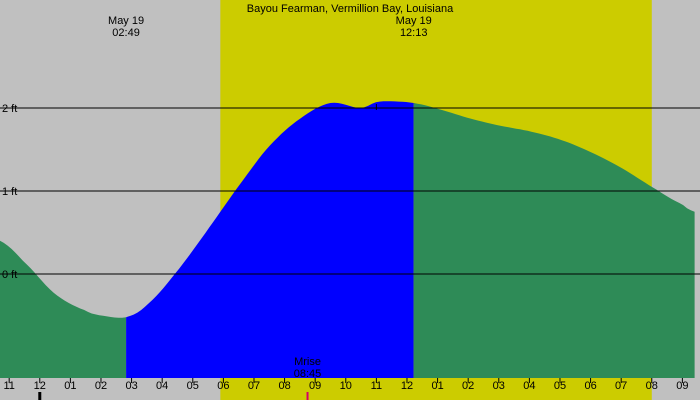  Describe the element at coordinates (9, 192) in the screenshot. I see `y-tick-label: 1 ft` at that location.